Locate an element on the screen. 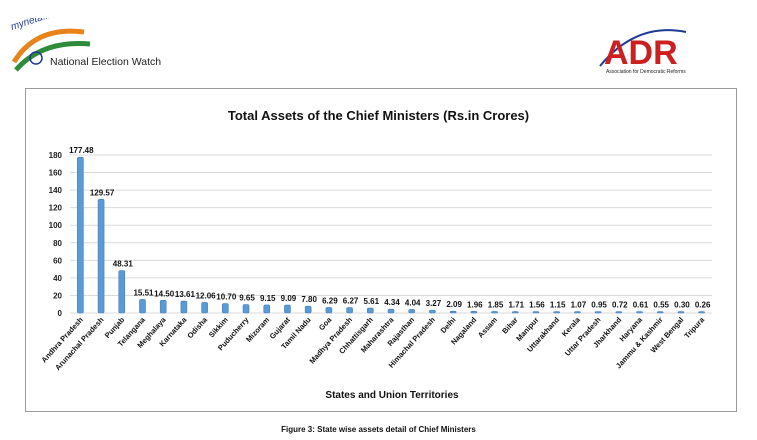  data-label: 4.04 is located at coordinates (413, 302).